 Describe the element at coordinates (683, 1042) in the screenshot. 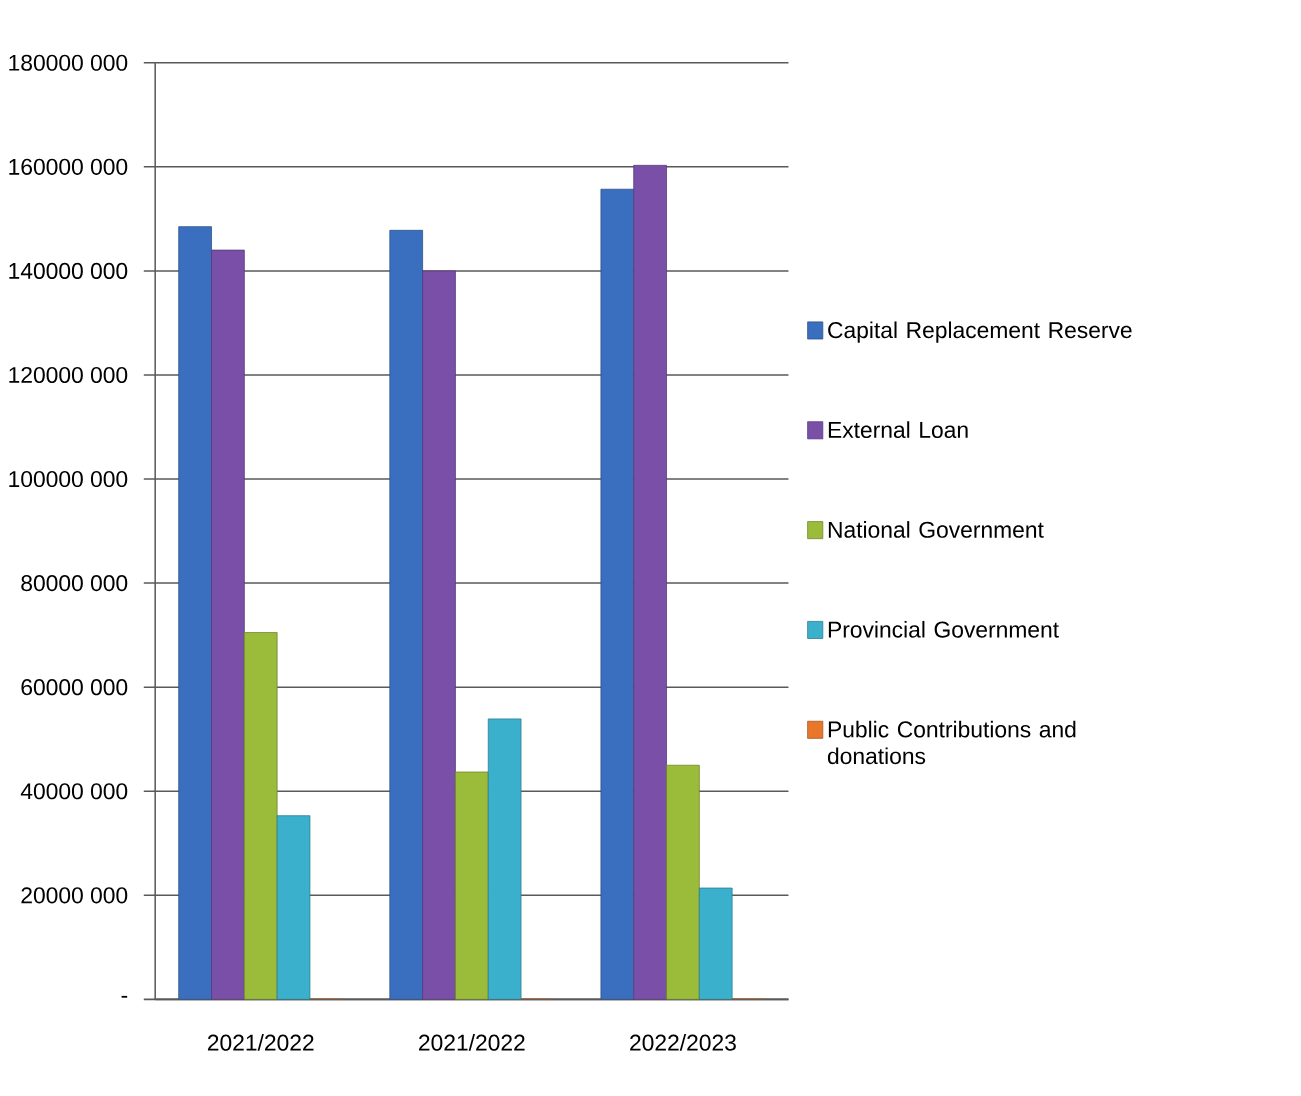

I see `x-tick-label: 2022/2023` at that location.